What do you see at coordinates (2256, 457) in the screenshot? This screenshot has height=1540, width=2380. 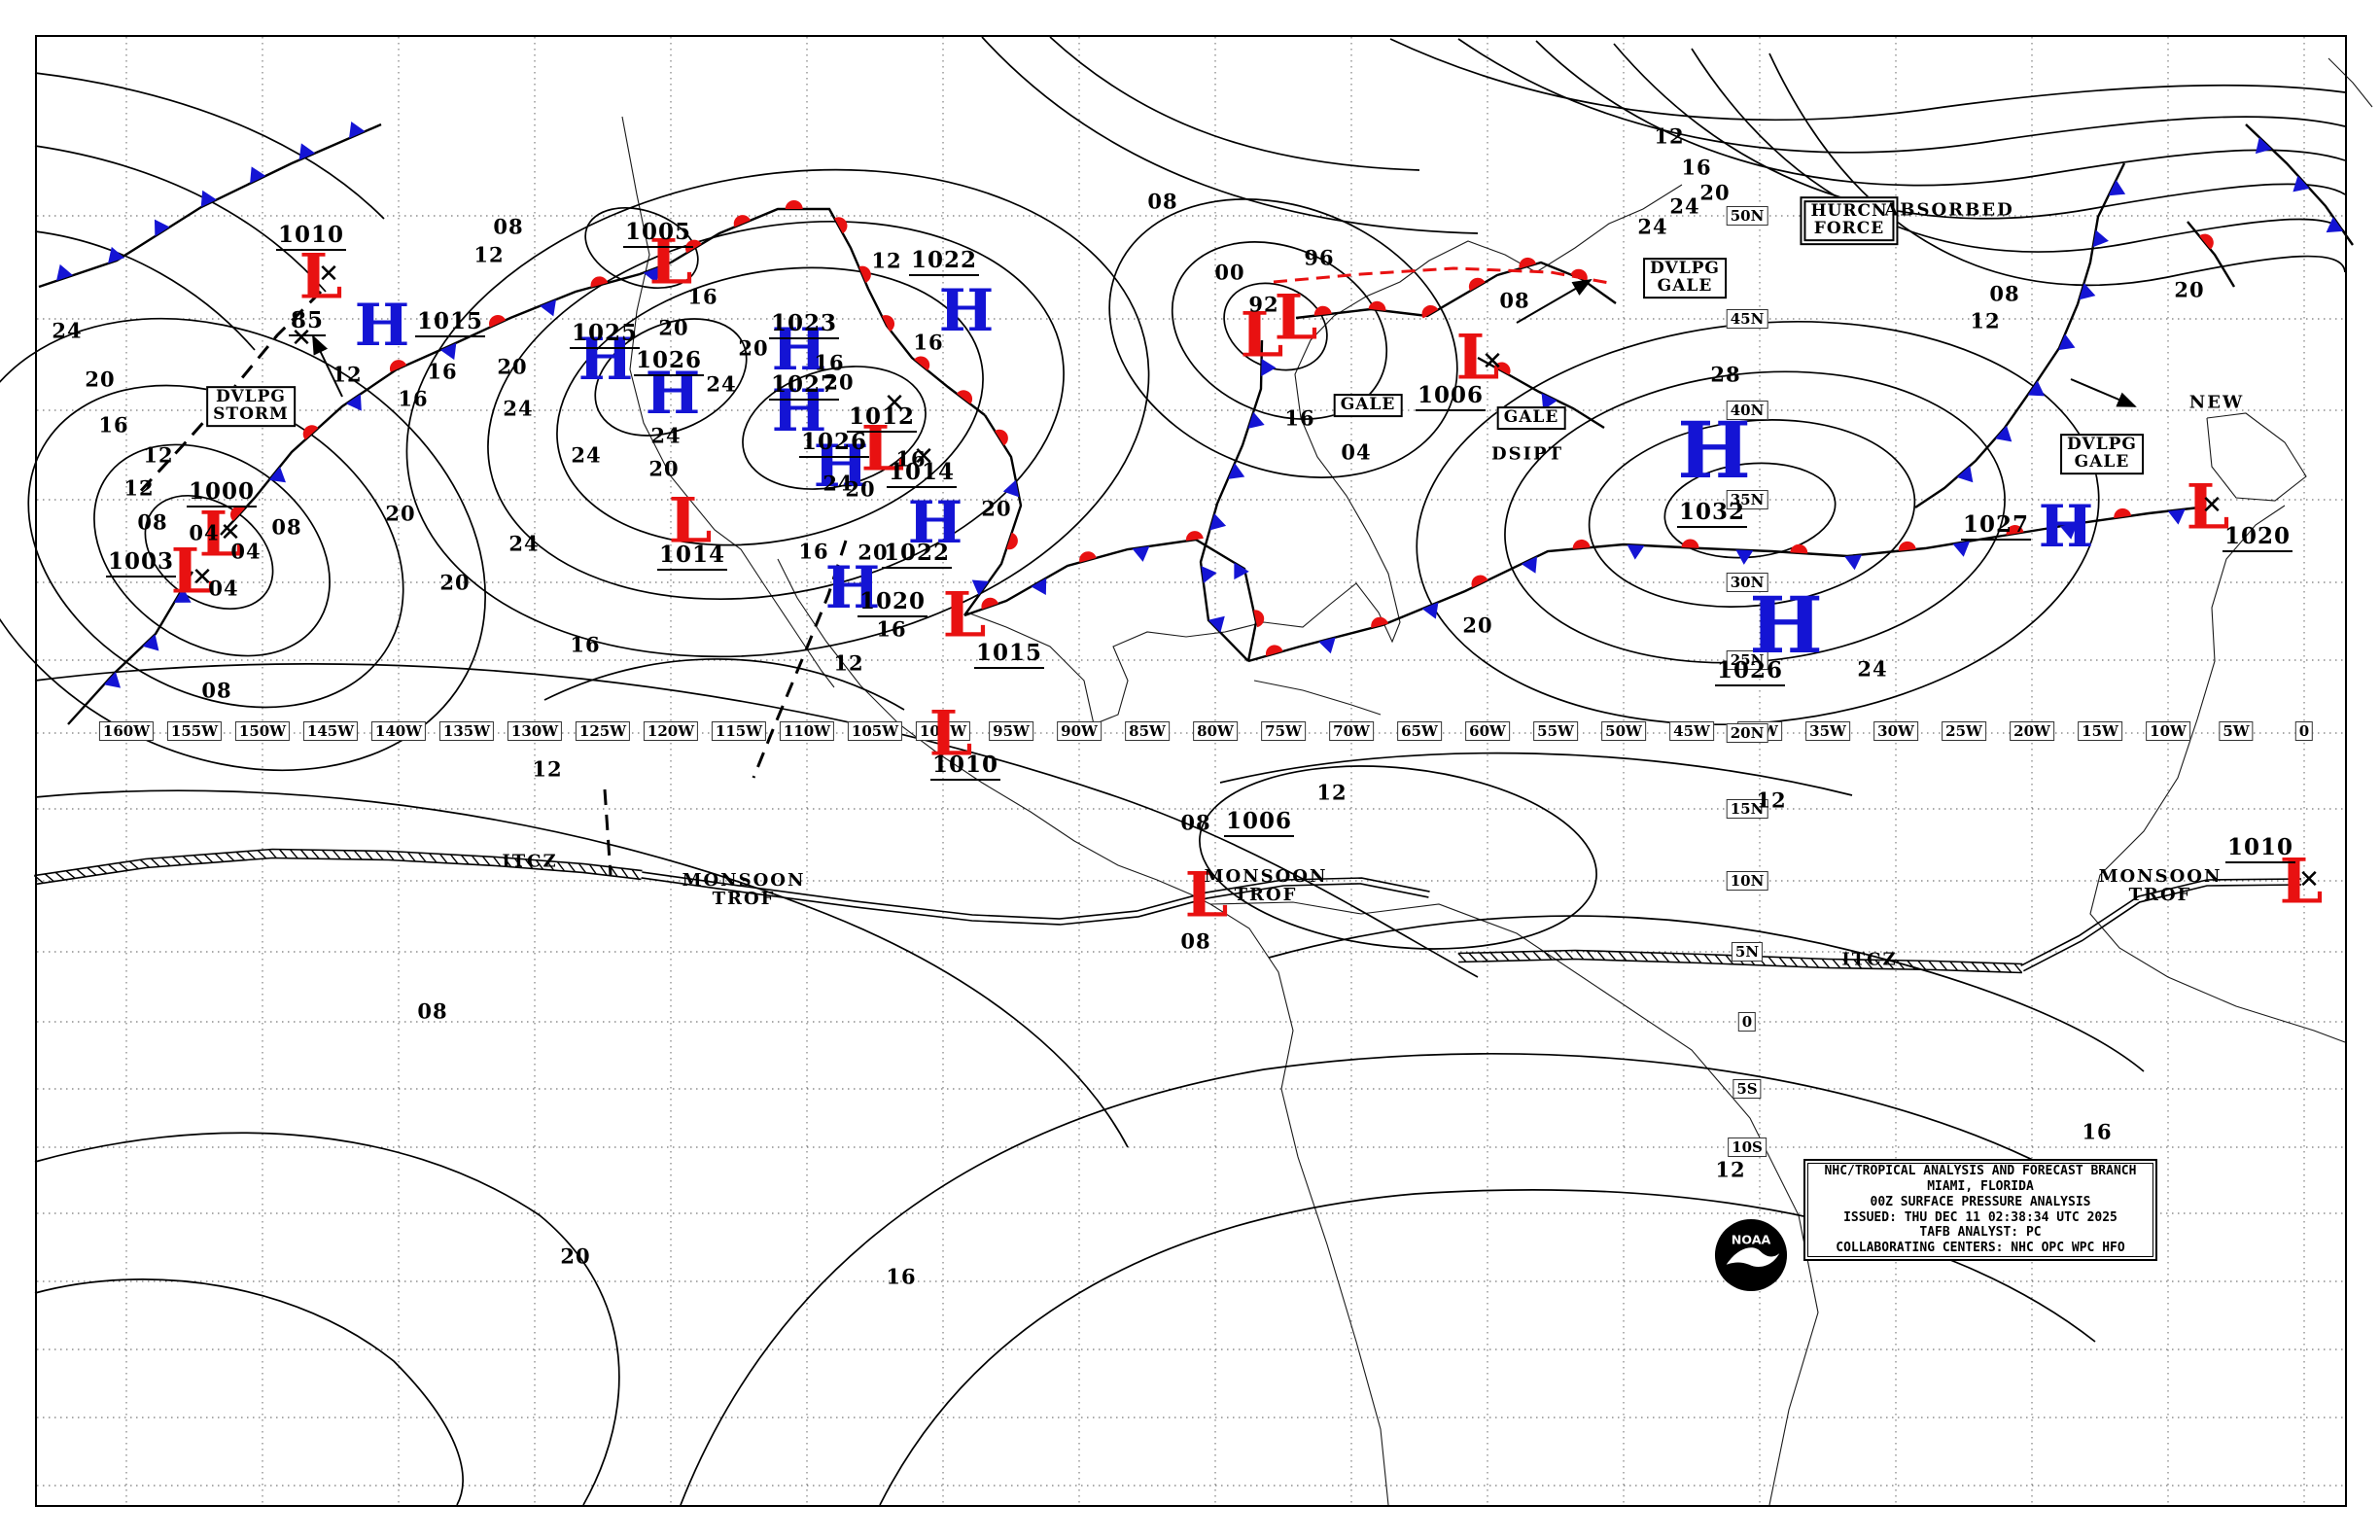 I see `coastline` at bounding box center [2256, 457].